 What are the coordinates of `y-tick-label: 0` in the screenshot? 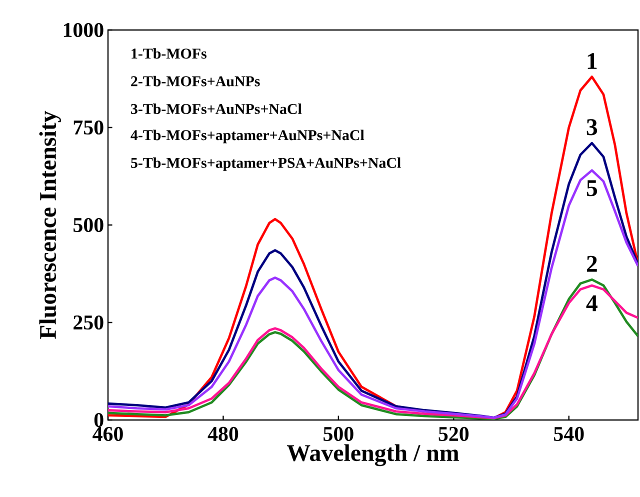 It's located at (99, 420).